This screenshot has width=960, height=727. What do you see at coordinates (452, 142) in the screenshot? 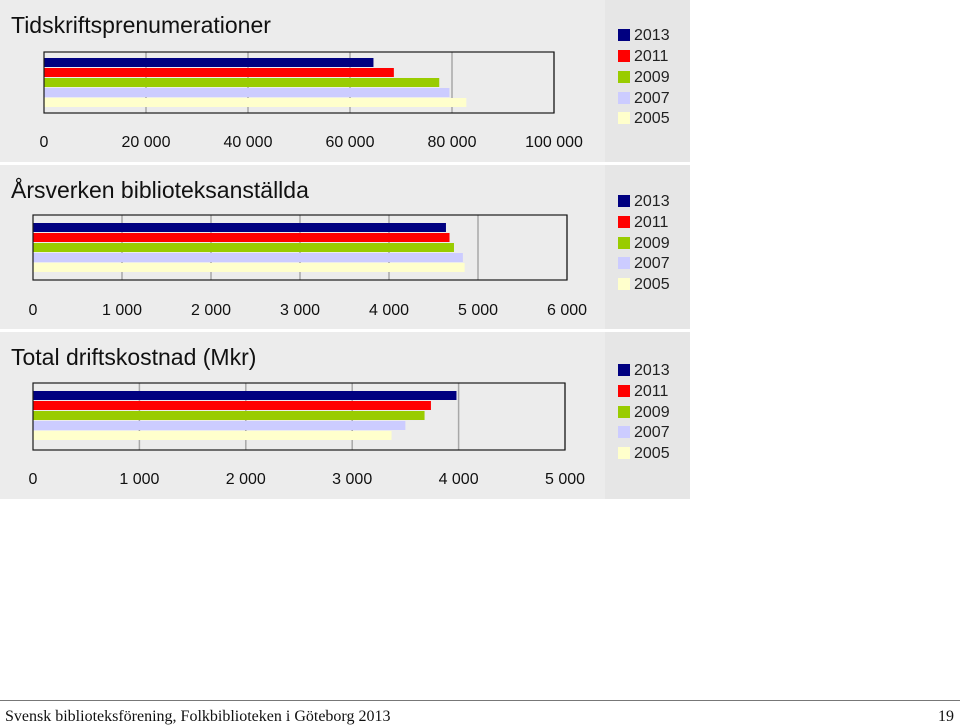
I see `tick-label: 80 000` at bounding box center [452, 142].